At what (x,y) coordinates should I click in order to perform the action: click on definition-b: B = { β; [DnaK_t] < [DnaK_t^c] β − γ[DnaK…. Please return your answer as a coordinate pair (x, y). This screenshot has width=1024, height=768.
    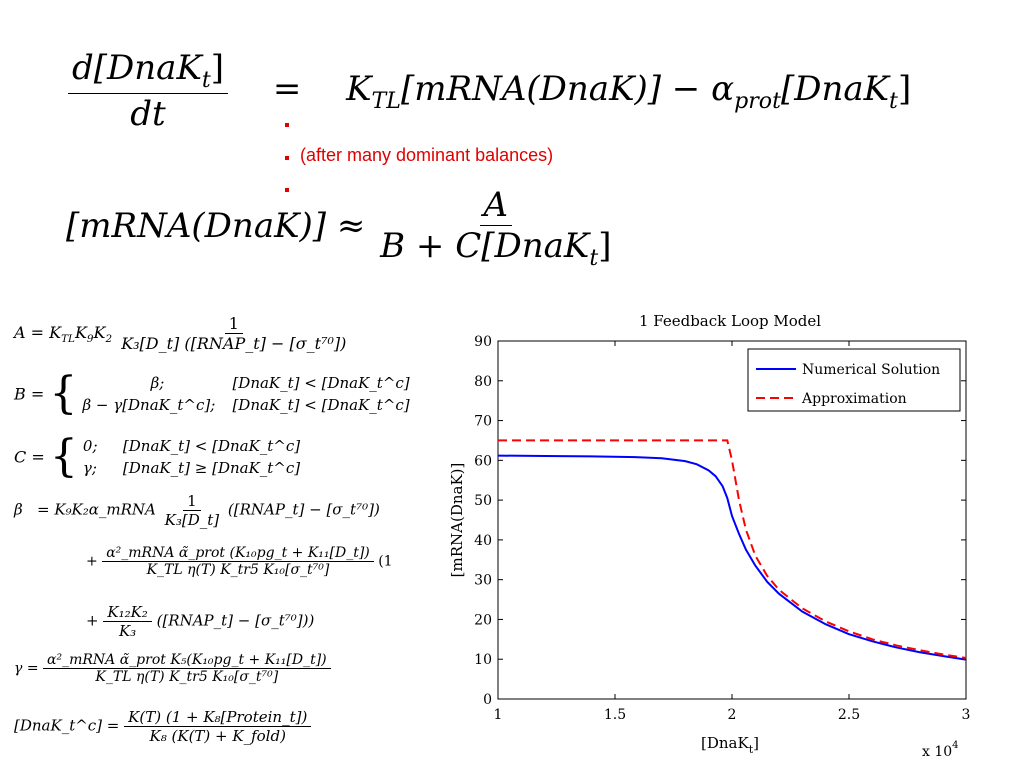
    Looking at the image, I should click on (212, 394).